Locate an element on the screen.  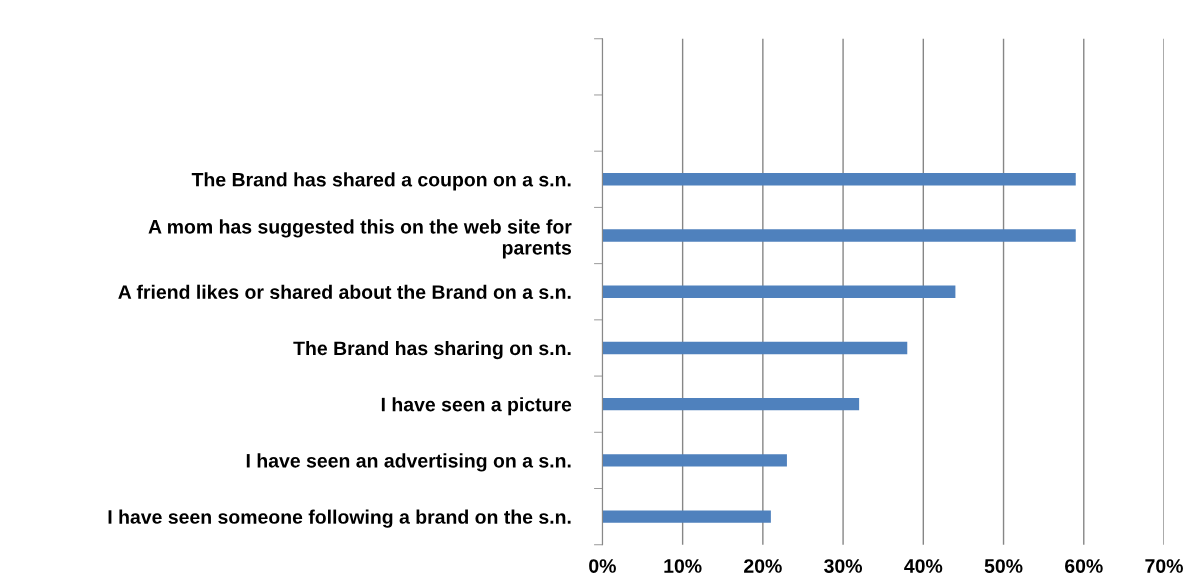
x-tick-label: 50% is located at coordinates (1003, 566).